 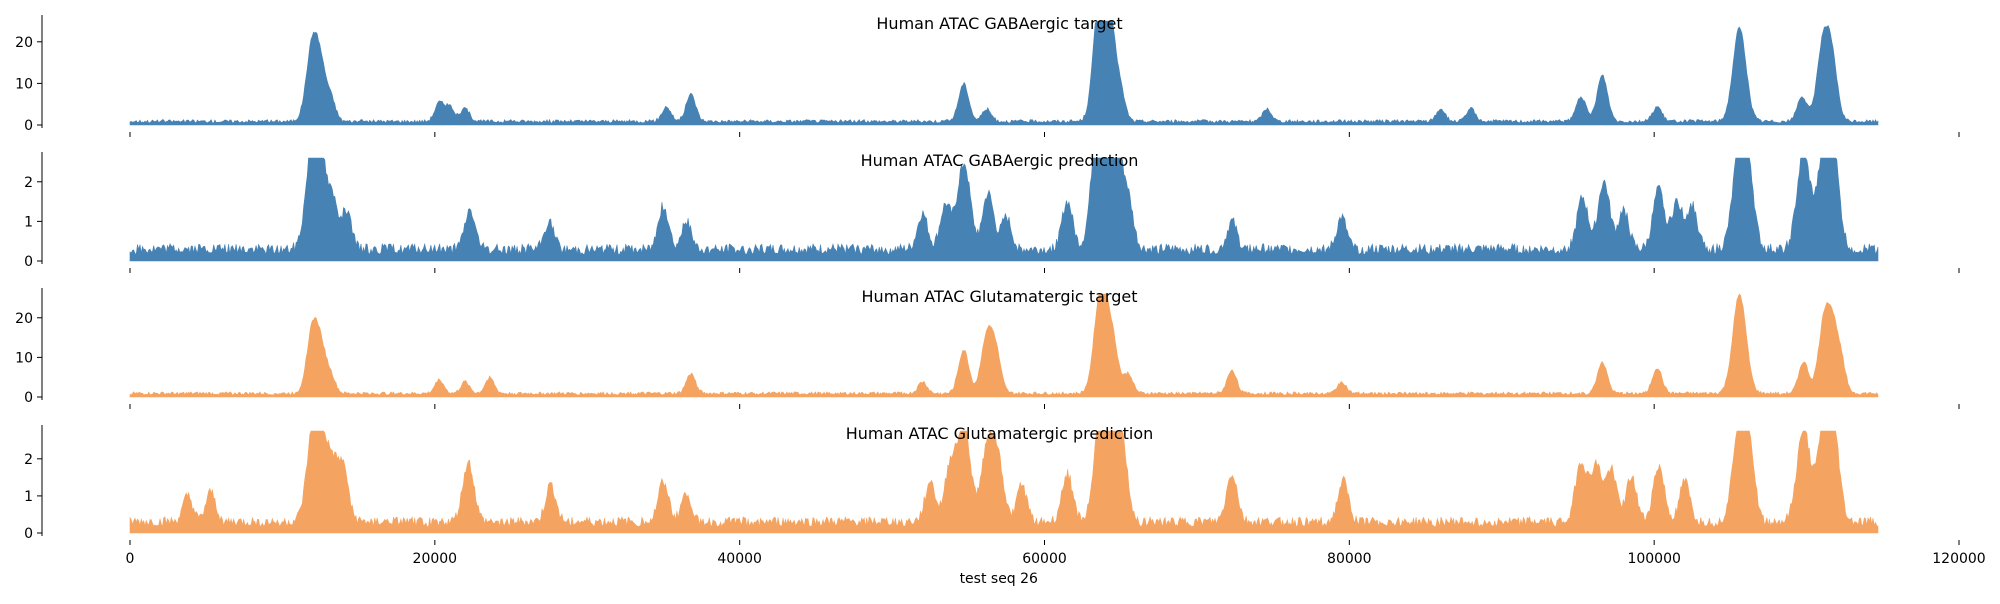 I want to click on y-tick-label-2-1: 0, so click(x=28, y=262).